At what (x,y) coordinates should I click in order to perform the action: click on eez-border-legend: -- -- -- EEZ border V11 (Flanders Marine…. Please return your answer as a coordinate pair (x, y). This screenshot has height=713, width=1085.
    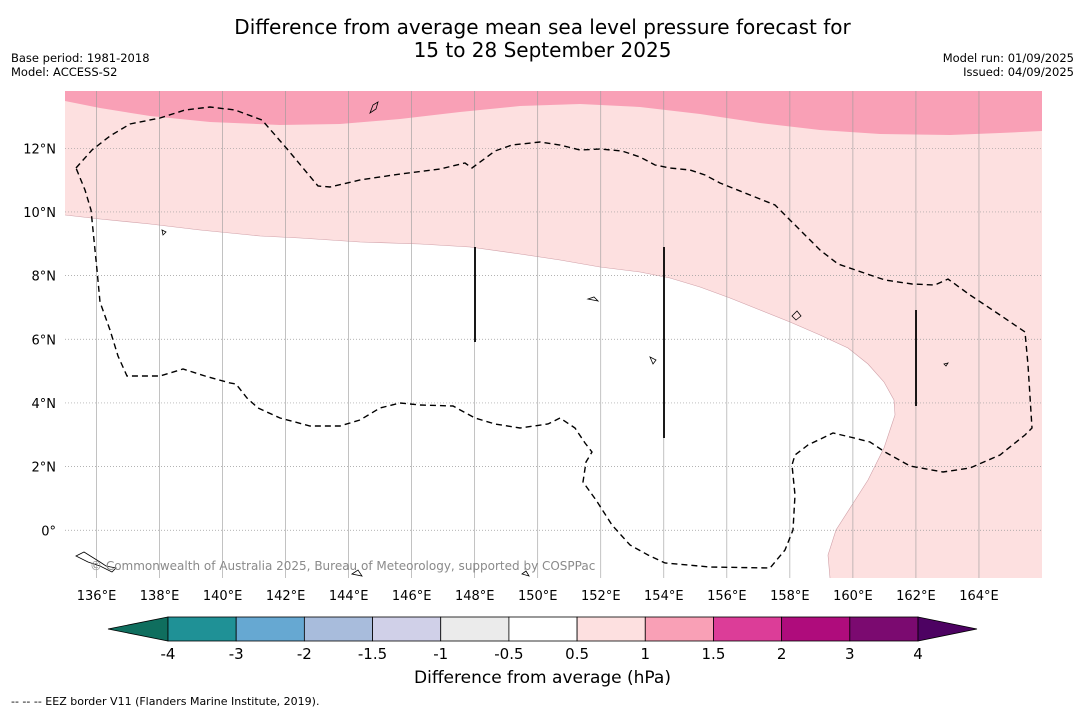
    Looking at the image, I should click on (165, 701).